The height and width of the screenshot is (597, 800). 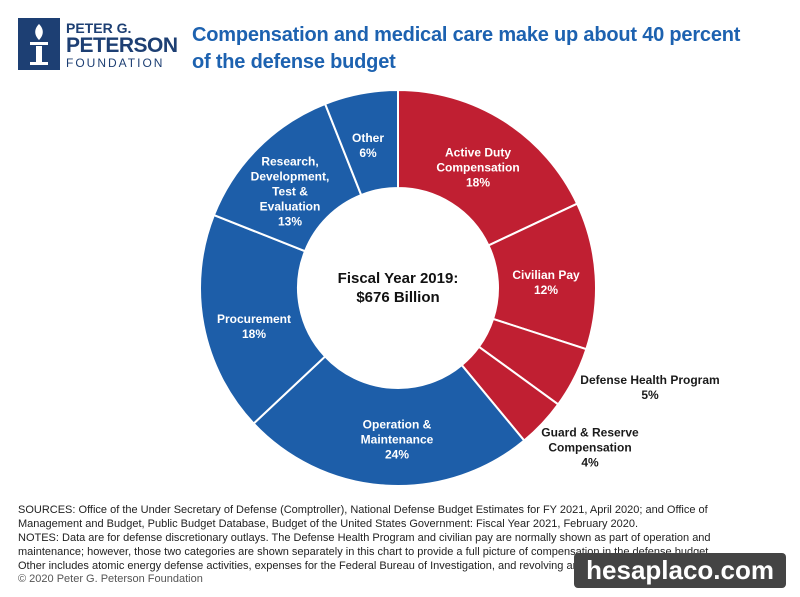 What do you see at coordinates (650, 380) in the screenshot?
I see `category-label: Defense Health Program` at bounding box center [650, 380].